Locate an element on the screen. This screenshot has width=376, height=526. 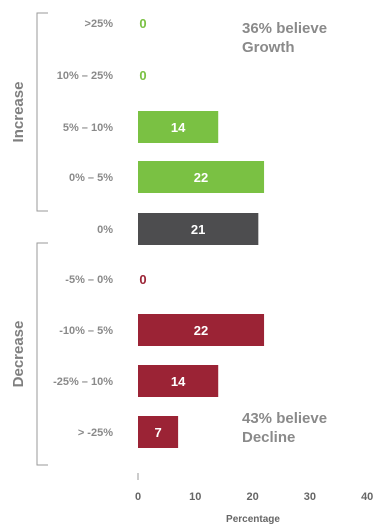
category-label: 0% is located at coordinates (105, 230).